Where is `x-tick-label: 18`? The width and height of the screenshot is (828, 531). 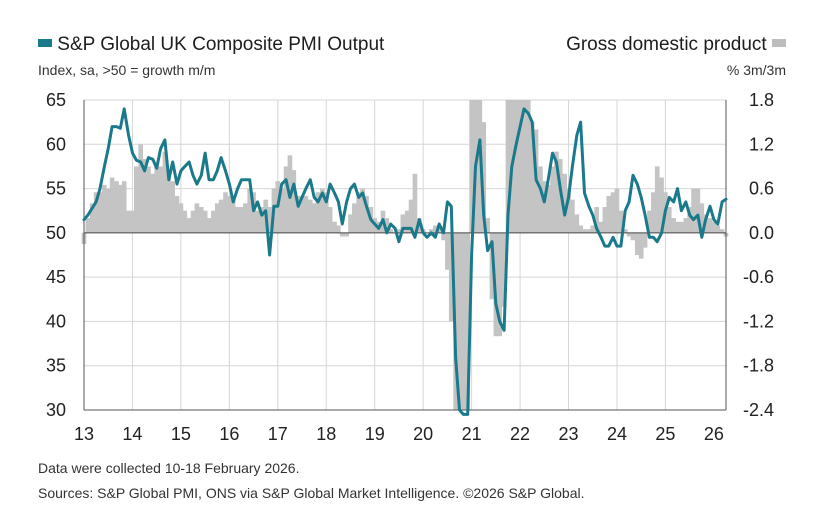
x-tick-label: 18 is located at coordinates (326, 434).